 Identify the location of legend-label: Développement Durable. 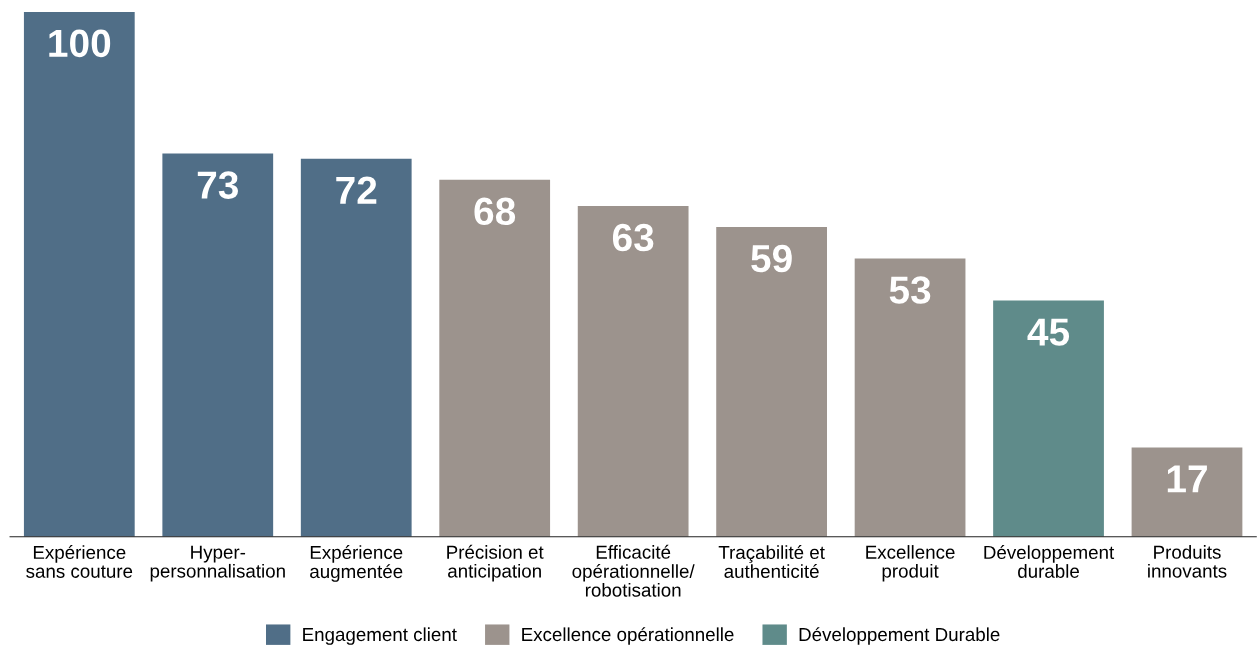
(899, 636).